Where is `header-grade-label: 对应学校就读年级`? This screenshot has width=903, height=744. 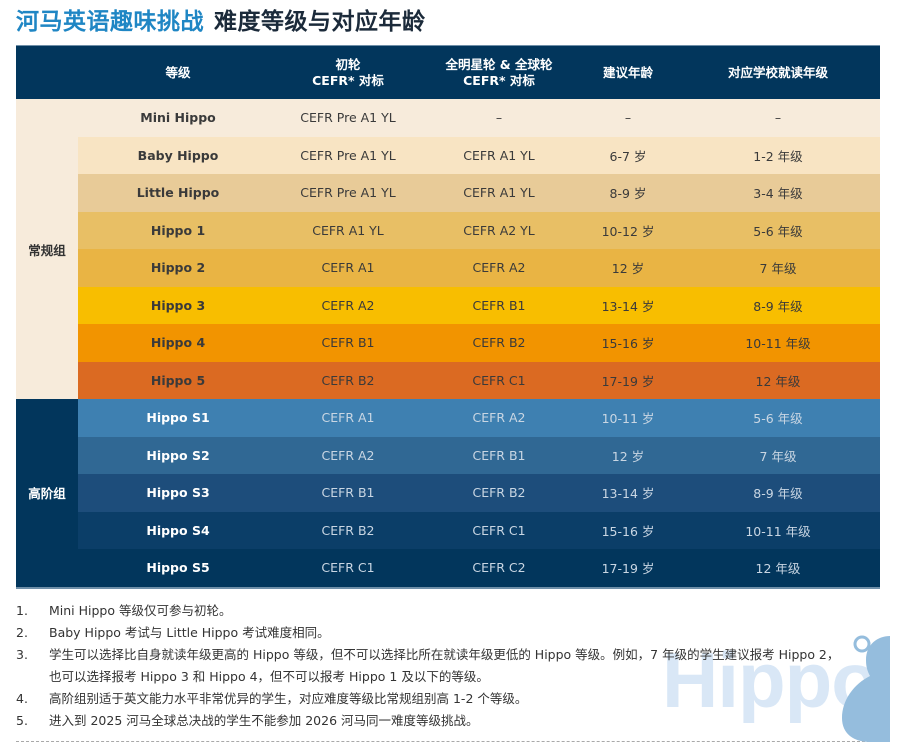 header-grade-label: 对应学校就读年级 is located at coordinates (777, 72).